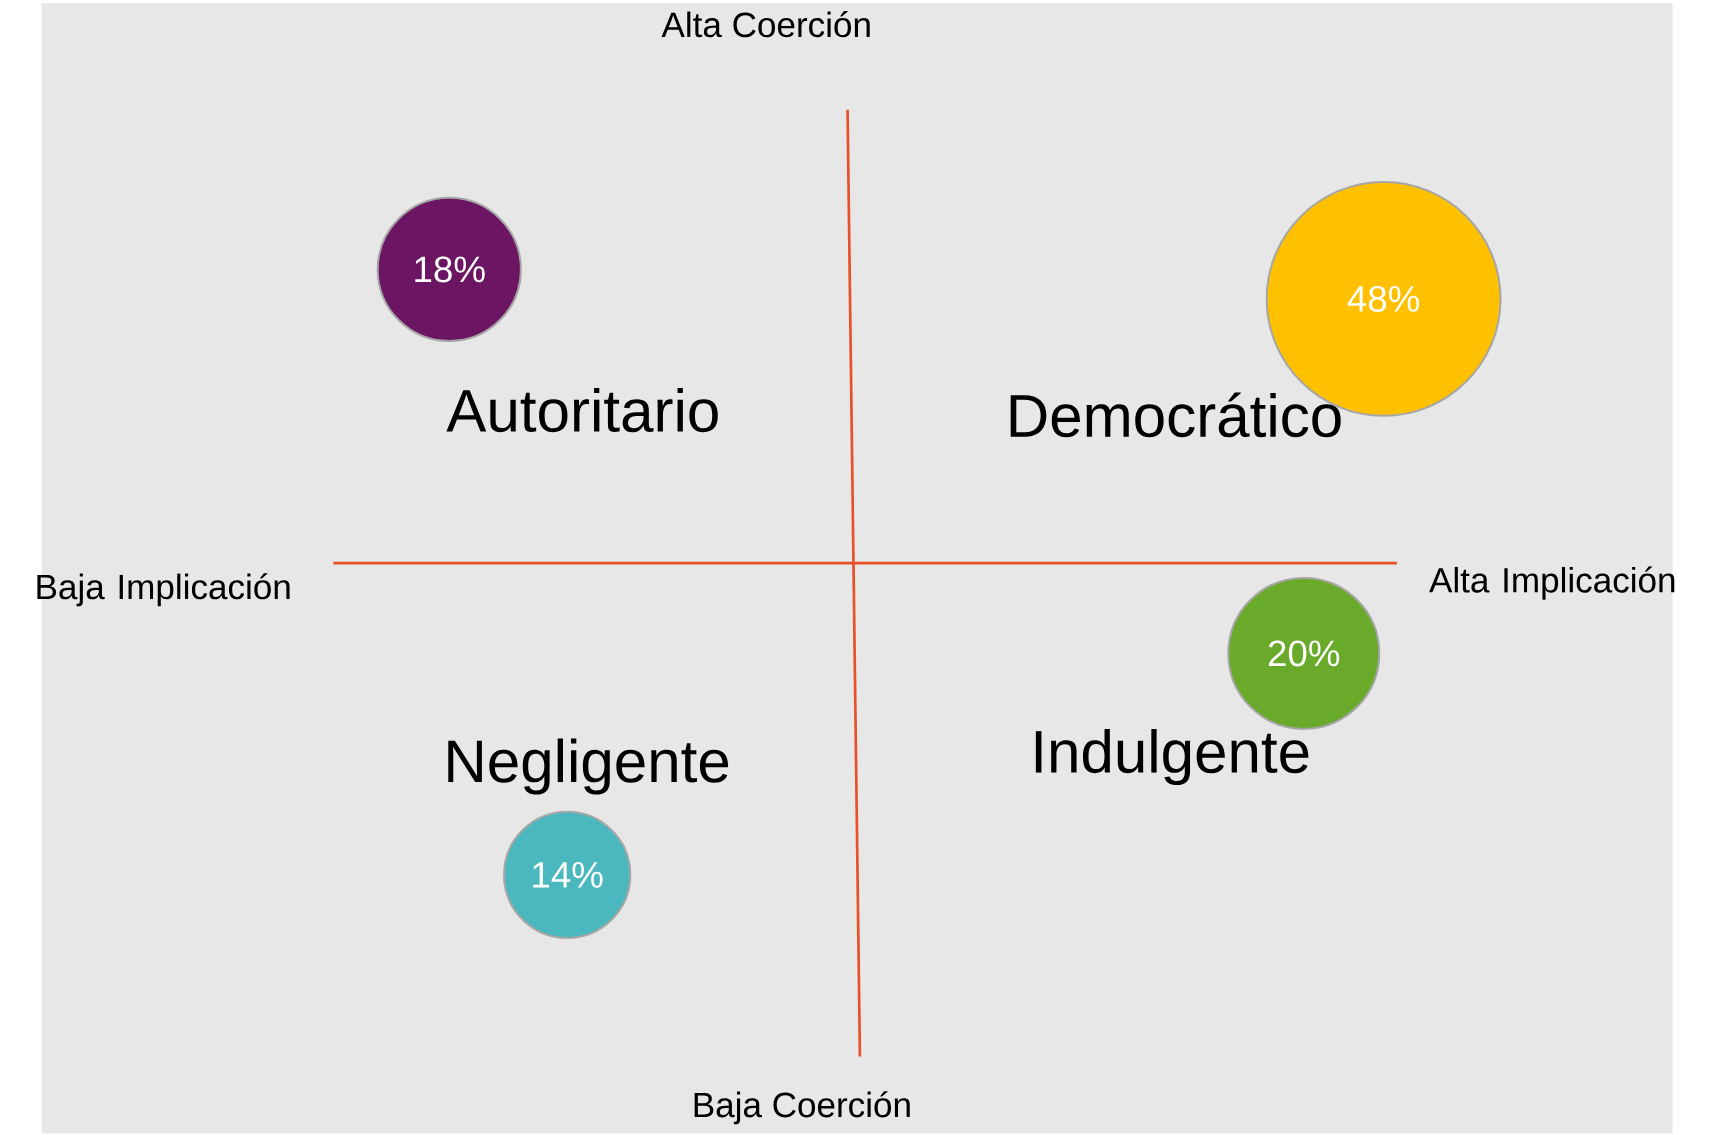 The width and height of the screenshot is (1716, 1135). Describe the element at coordinates (582, 409) in the screenshot. I see `category-label: Autoritario` at that location.